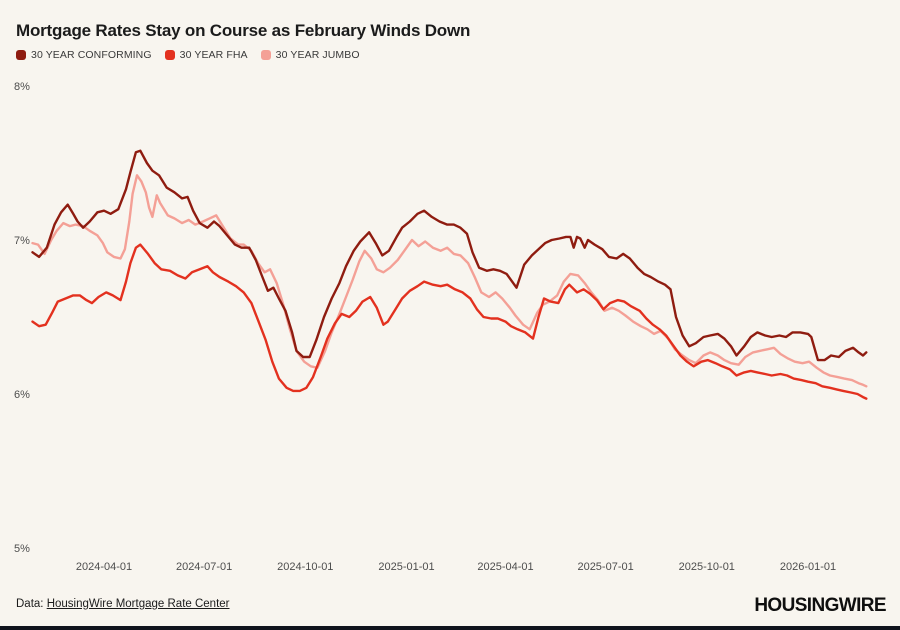 The image size is (900, 630). I want to click on legend-item-30-year-jumbo: 30 YEAR JUMBO, so click(310, 55).